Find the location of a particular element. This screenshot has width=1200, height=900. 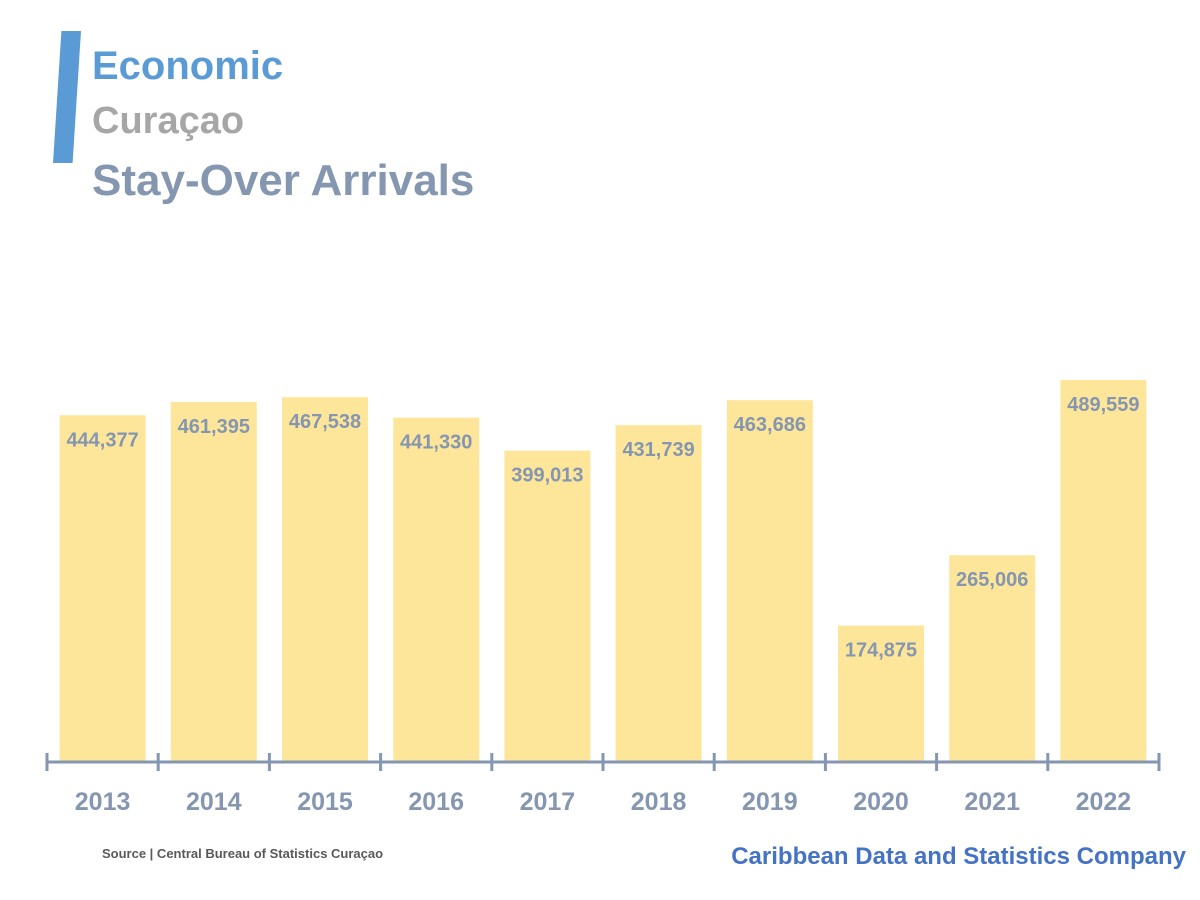

bar-2022 is located at coordinates (1103, 571).